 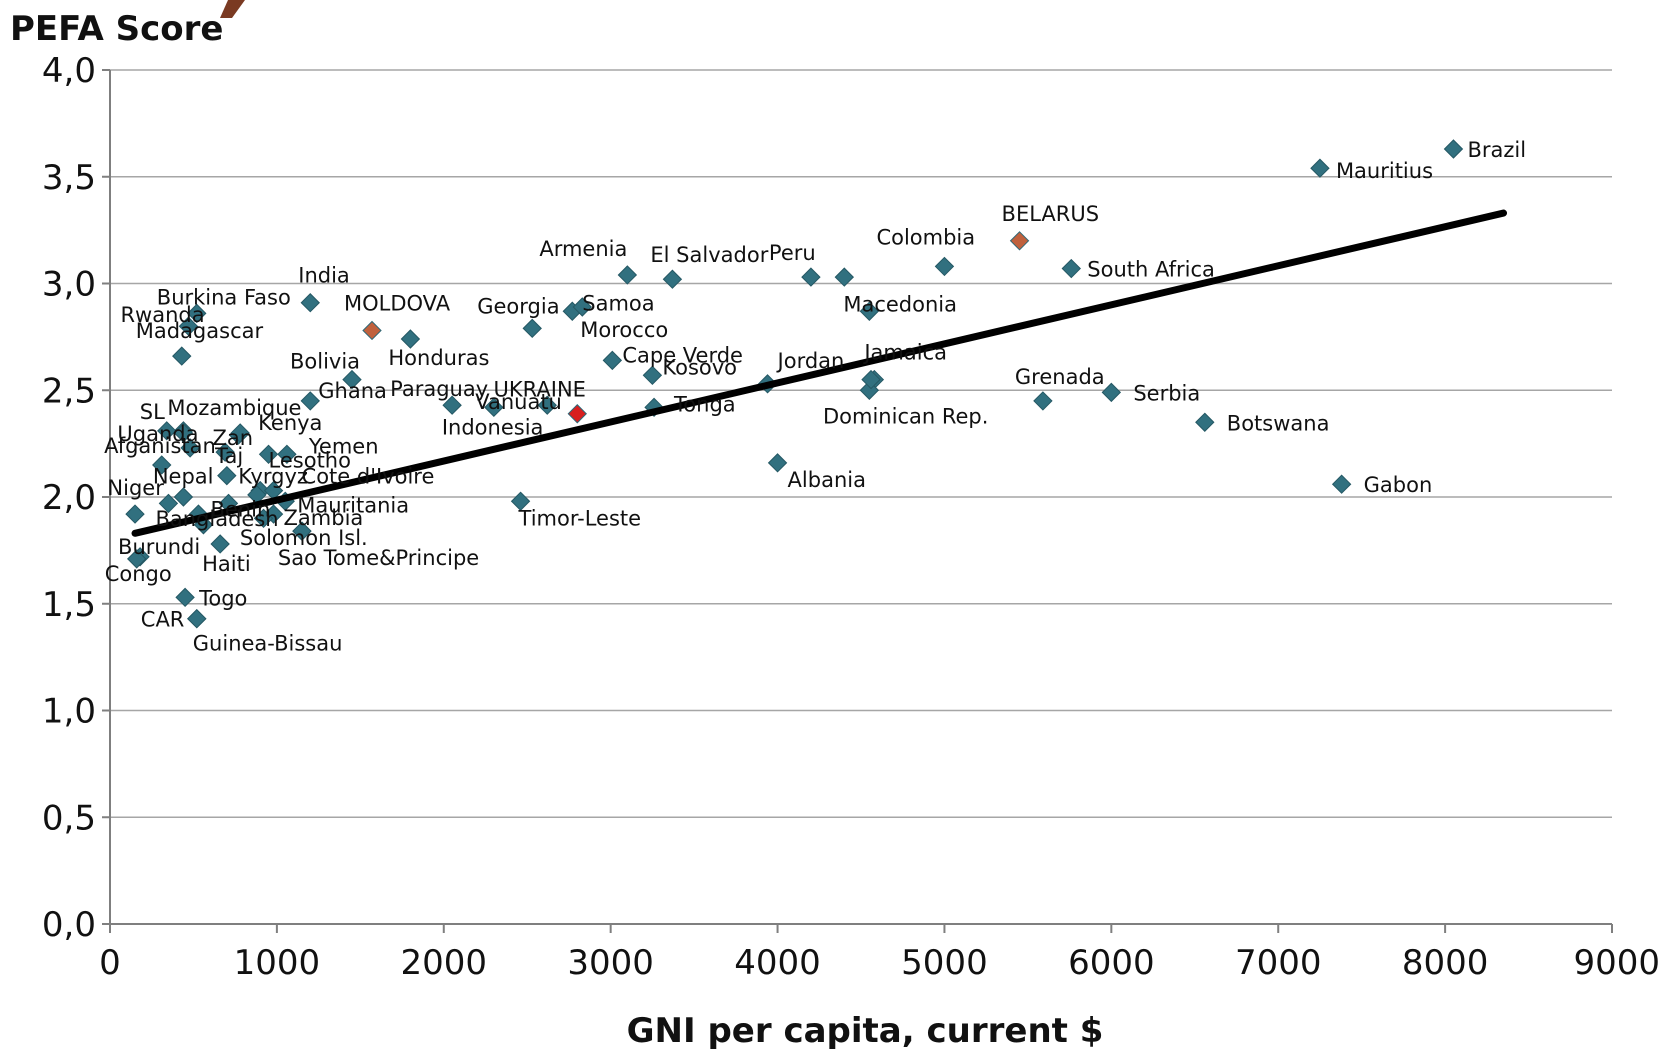 What do you see at coordinates (240, 509) in the screenshot?
I see `point-label: Benin` at bounding box center [240, 509].